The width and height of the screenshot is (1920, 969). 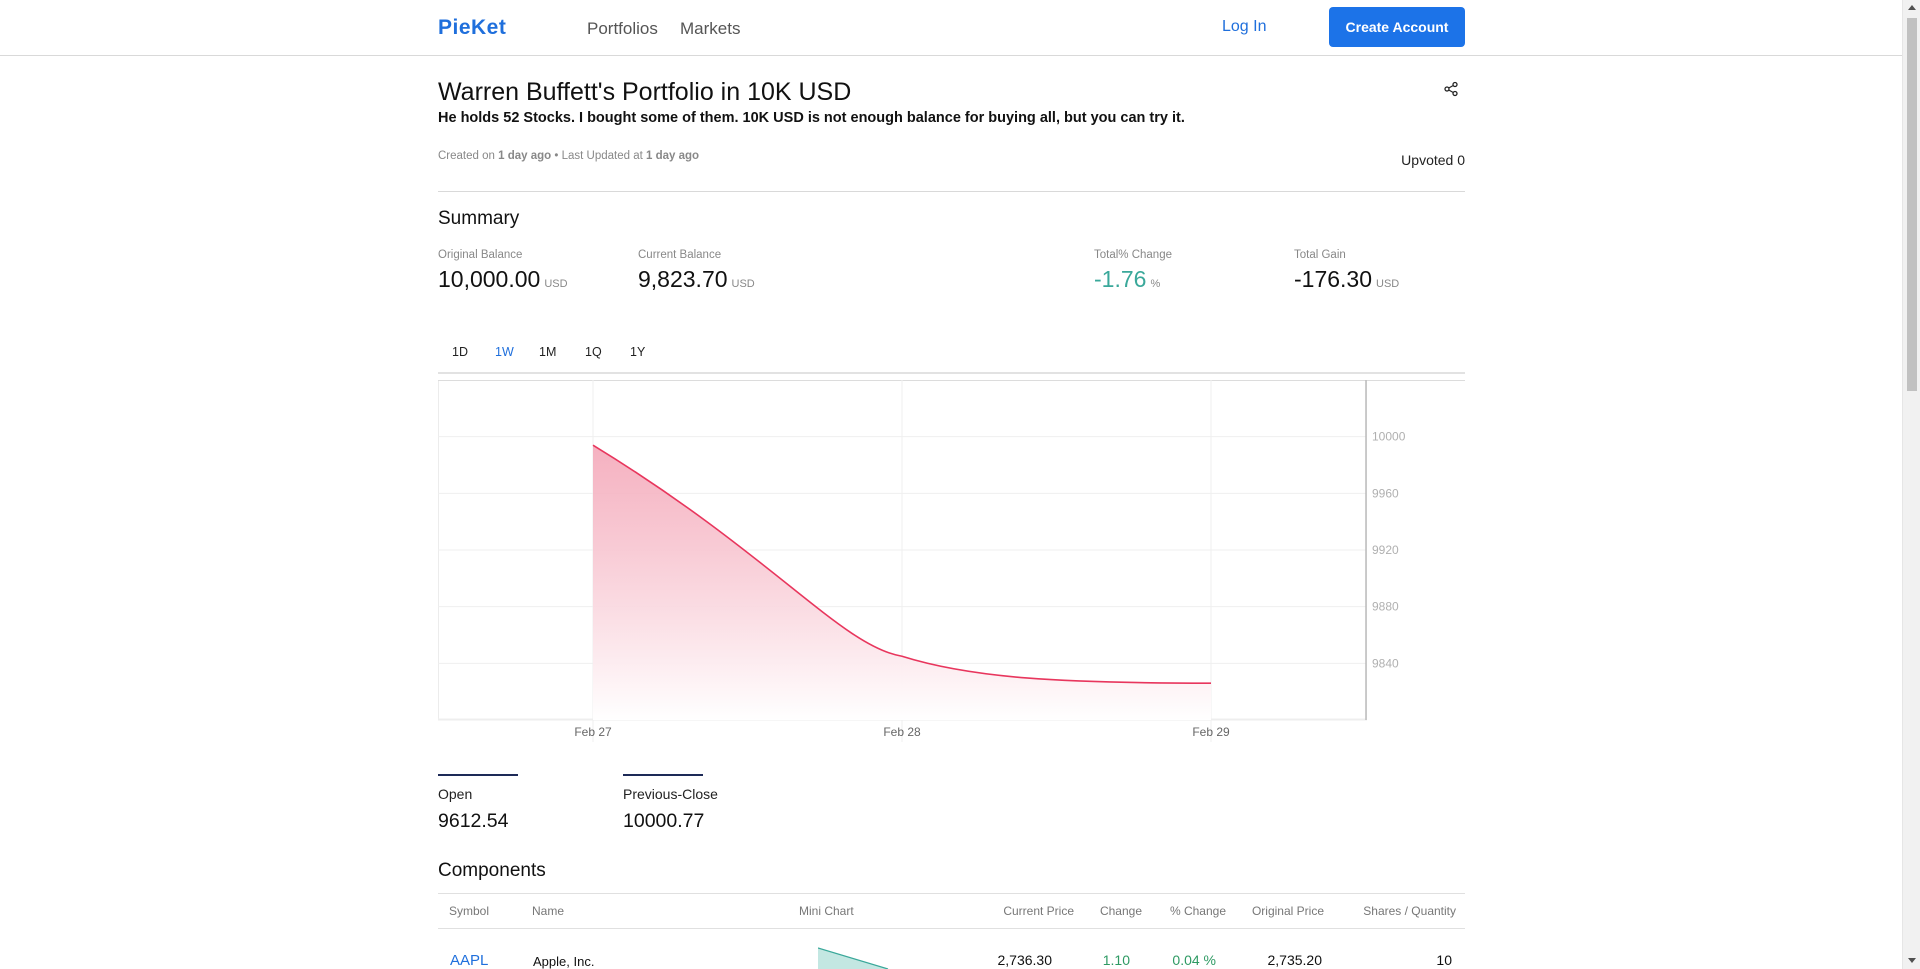 I want to click on series-area, so click(x=902, y=582).